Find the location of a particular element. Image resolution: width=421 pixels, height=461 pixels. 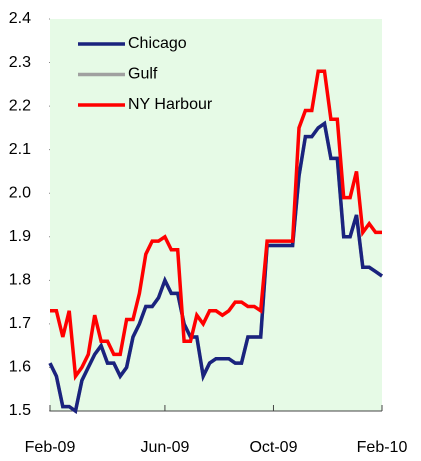

y-tick-label: 1.6 is located at coordinates (20, 367).